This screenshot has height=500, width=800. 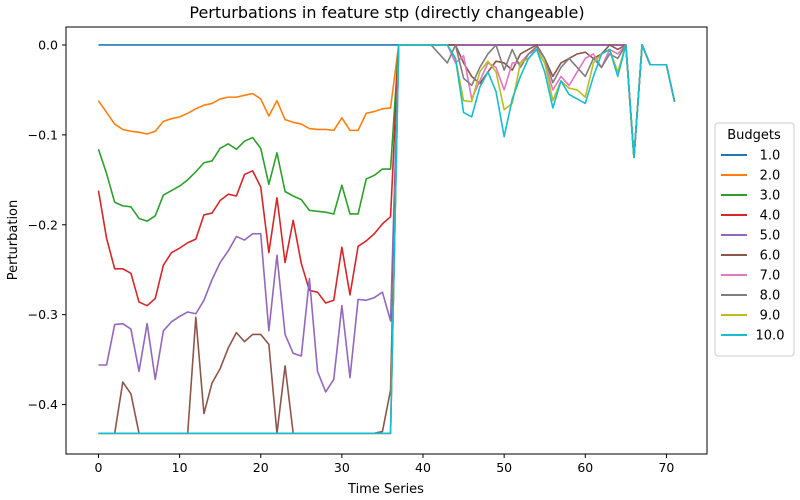 I want to click on legend-label-4: 4.0, so click(x=770, y=216).